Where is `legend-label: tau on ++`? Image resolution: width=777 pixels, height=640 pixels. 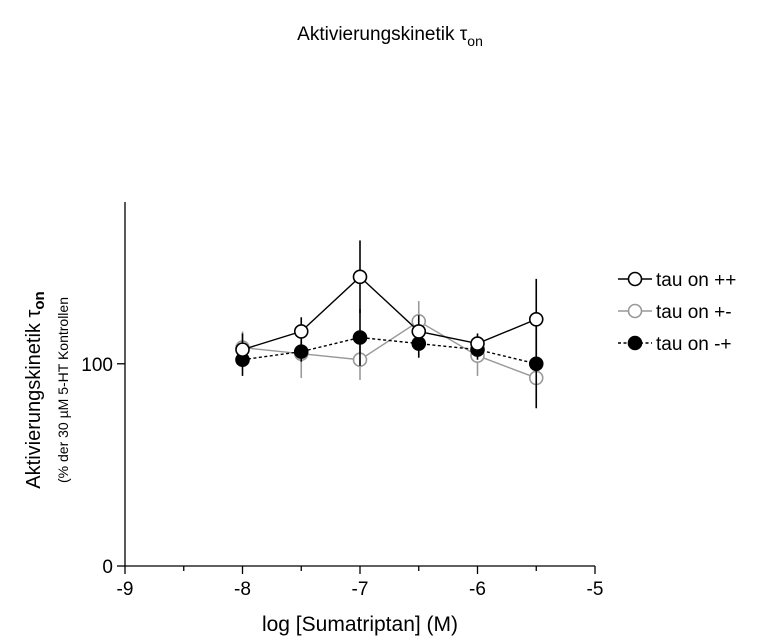 legend-label: tau on ++ is located at coordinates (696, 280).